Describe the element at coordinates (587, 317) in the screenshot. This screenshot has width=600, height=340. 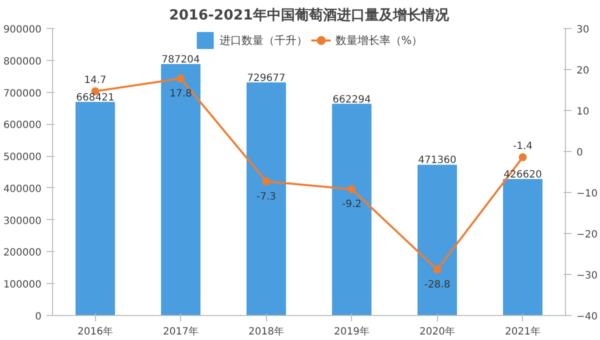
I see `y2-tick-label: −40` at that location.